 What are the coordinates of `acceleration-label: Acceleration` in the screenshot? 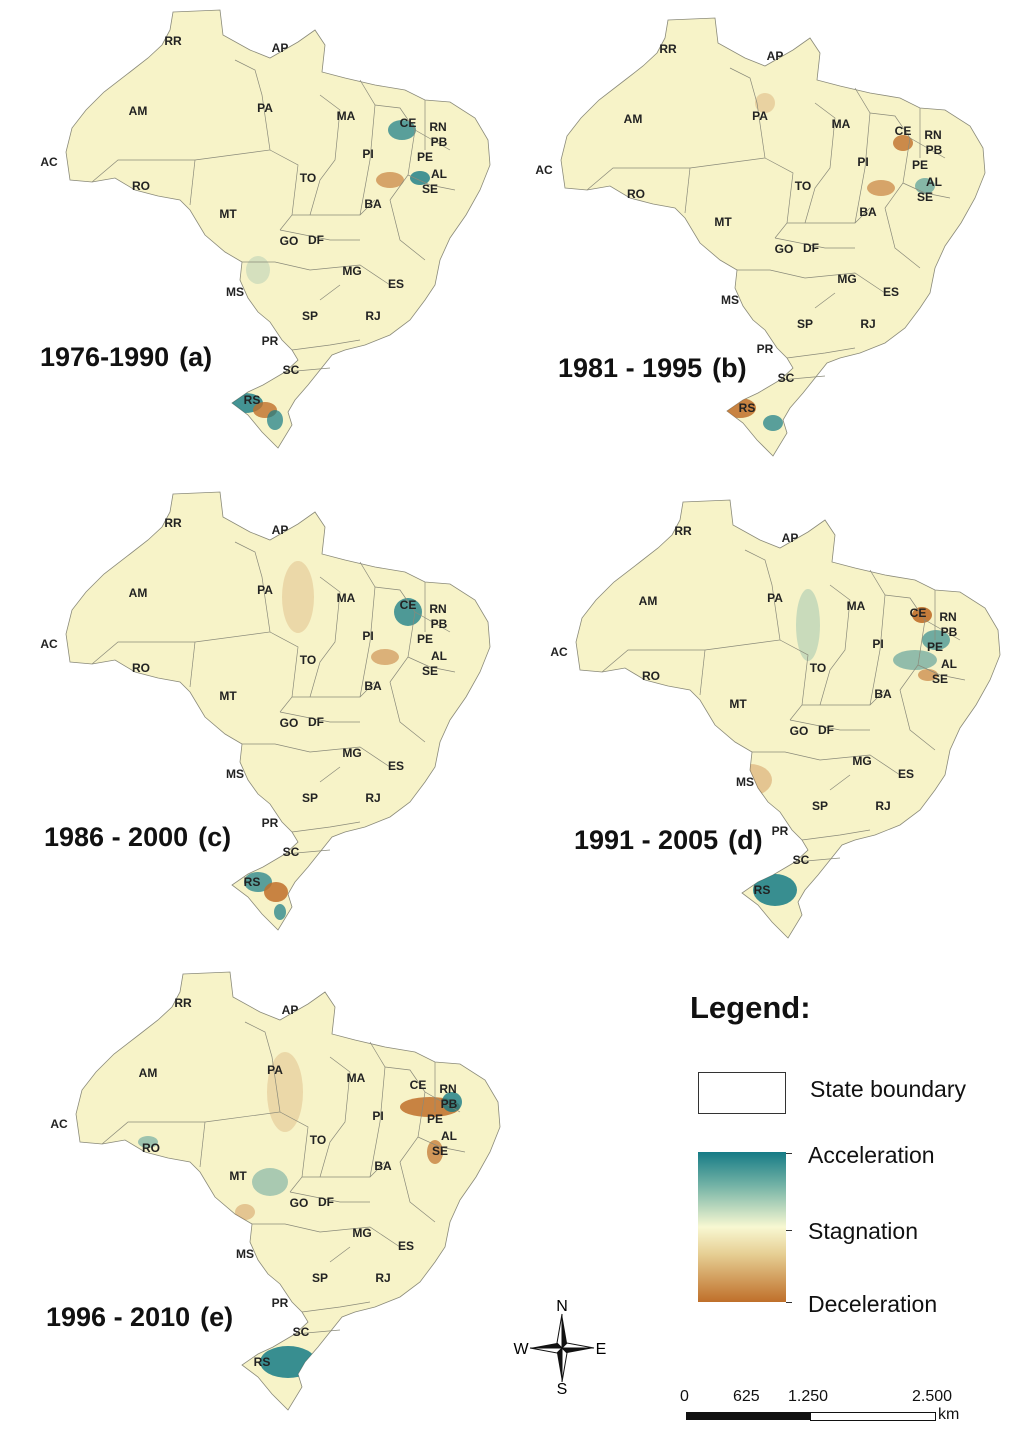 It's located at (871, 1155).